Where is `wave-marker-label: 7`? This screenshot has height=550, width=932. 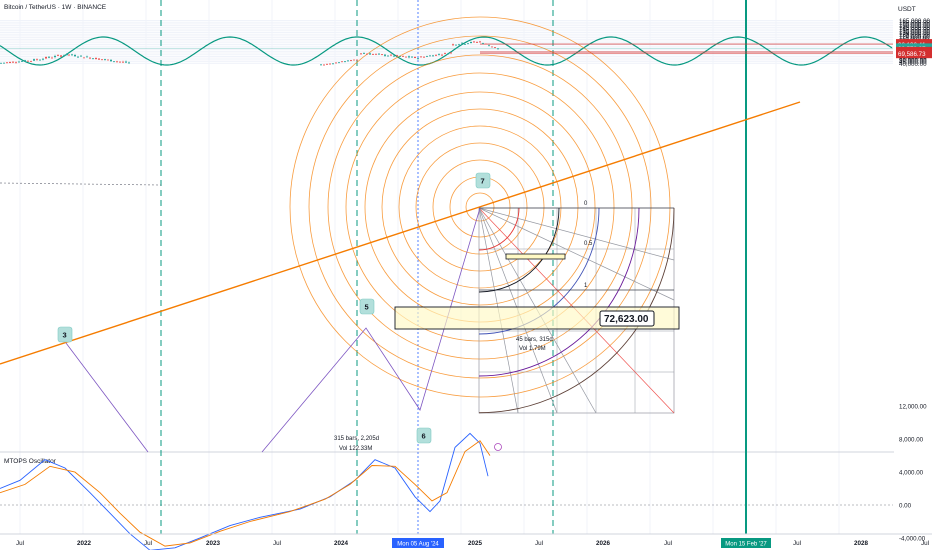
wave-marker-label: 7 is located at coordinates (483, 181).